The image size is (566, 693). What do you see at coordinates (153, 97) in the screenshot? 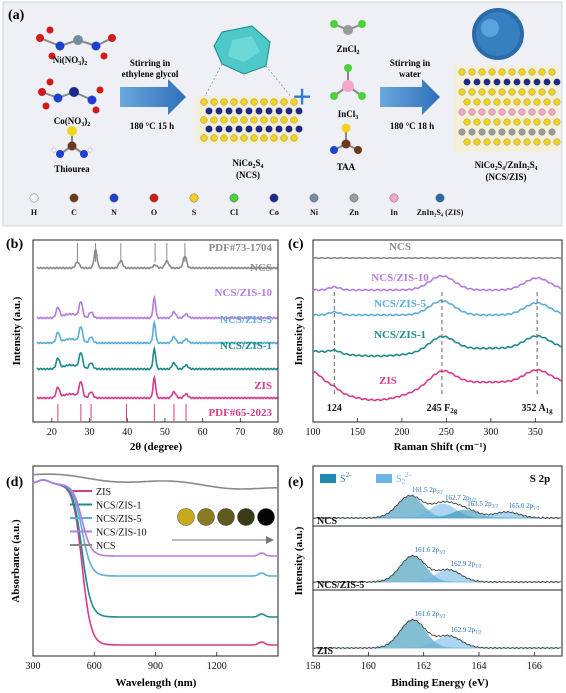
I see `arrow-1-icon` at bounding box center [153, 97].